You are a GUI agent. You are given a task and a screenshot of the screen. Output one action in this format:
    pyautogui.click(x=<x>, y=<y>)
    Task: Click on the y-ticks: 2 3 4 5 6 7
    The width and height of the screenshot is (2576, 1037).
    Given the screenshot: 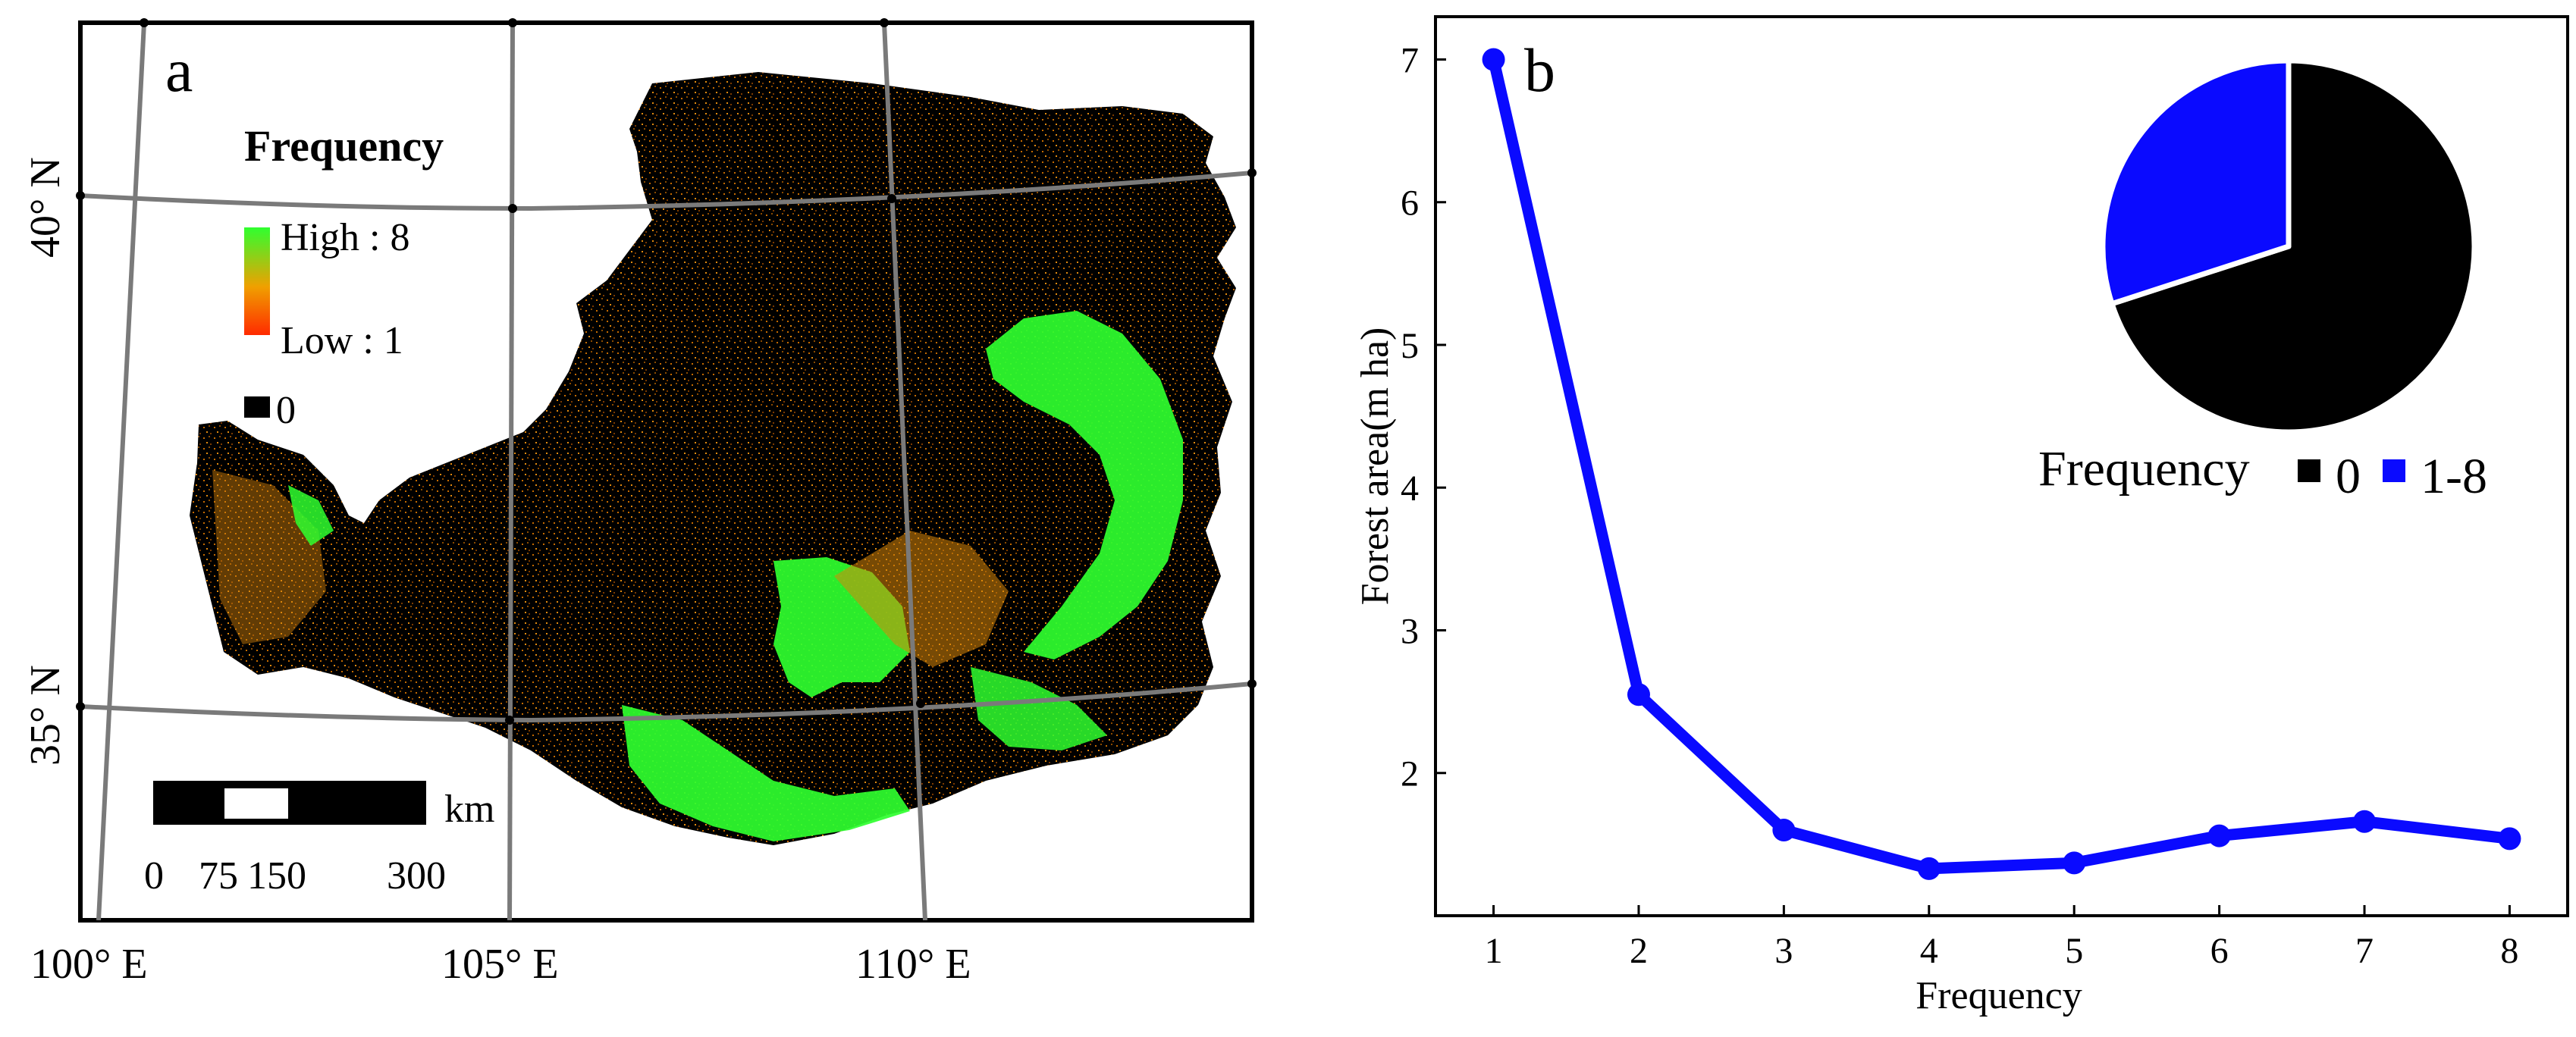 What is the action you would take?
    pyautogui.click(x=1423, y=417)
    